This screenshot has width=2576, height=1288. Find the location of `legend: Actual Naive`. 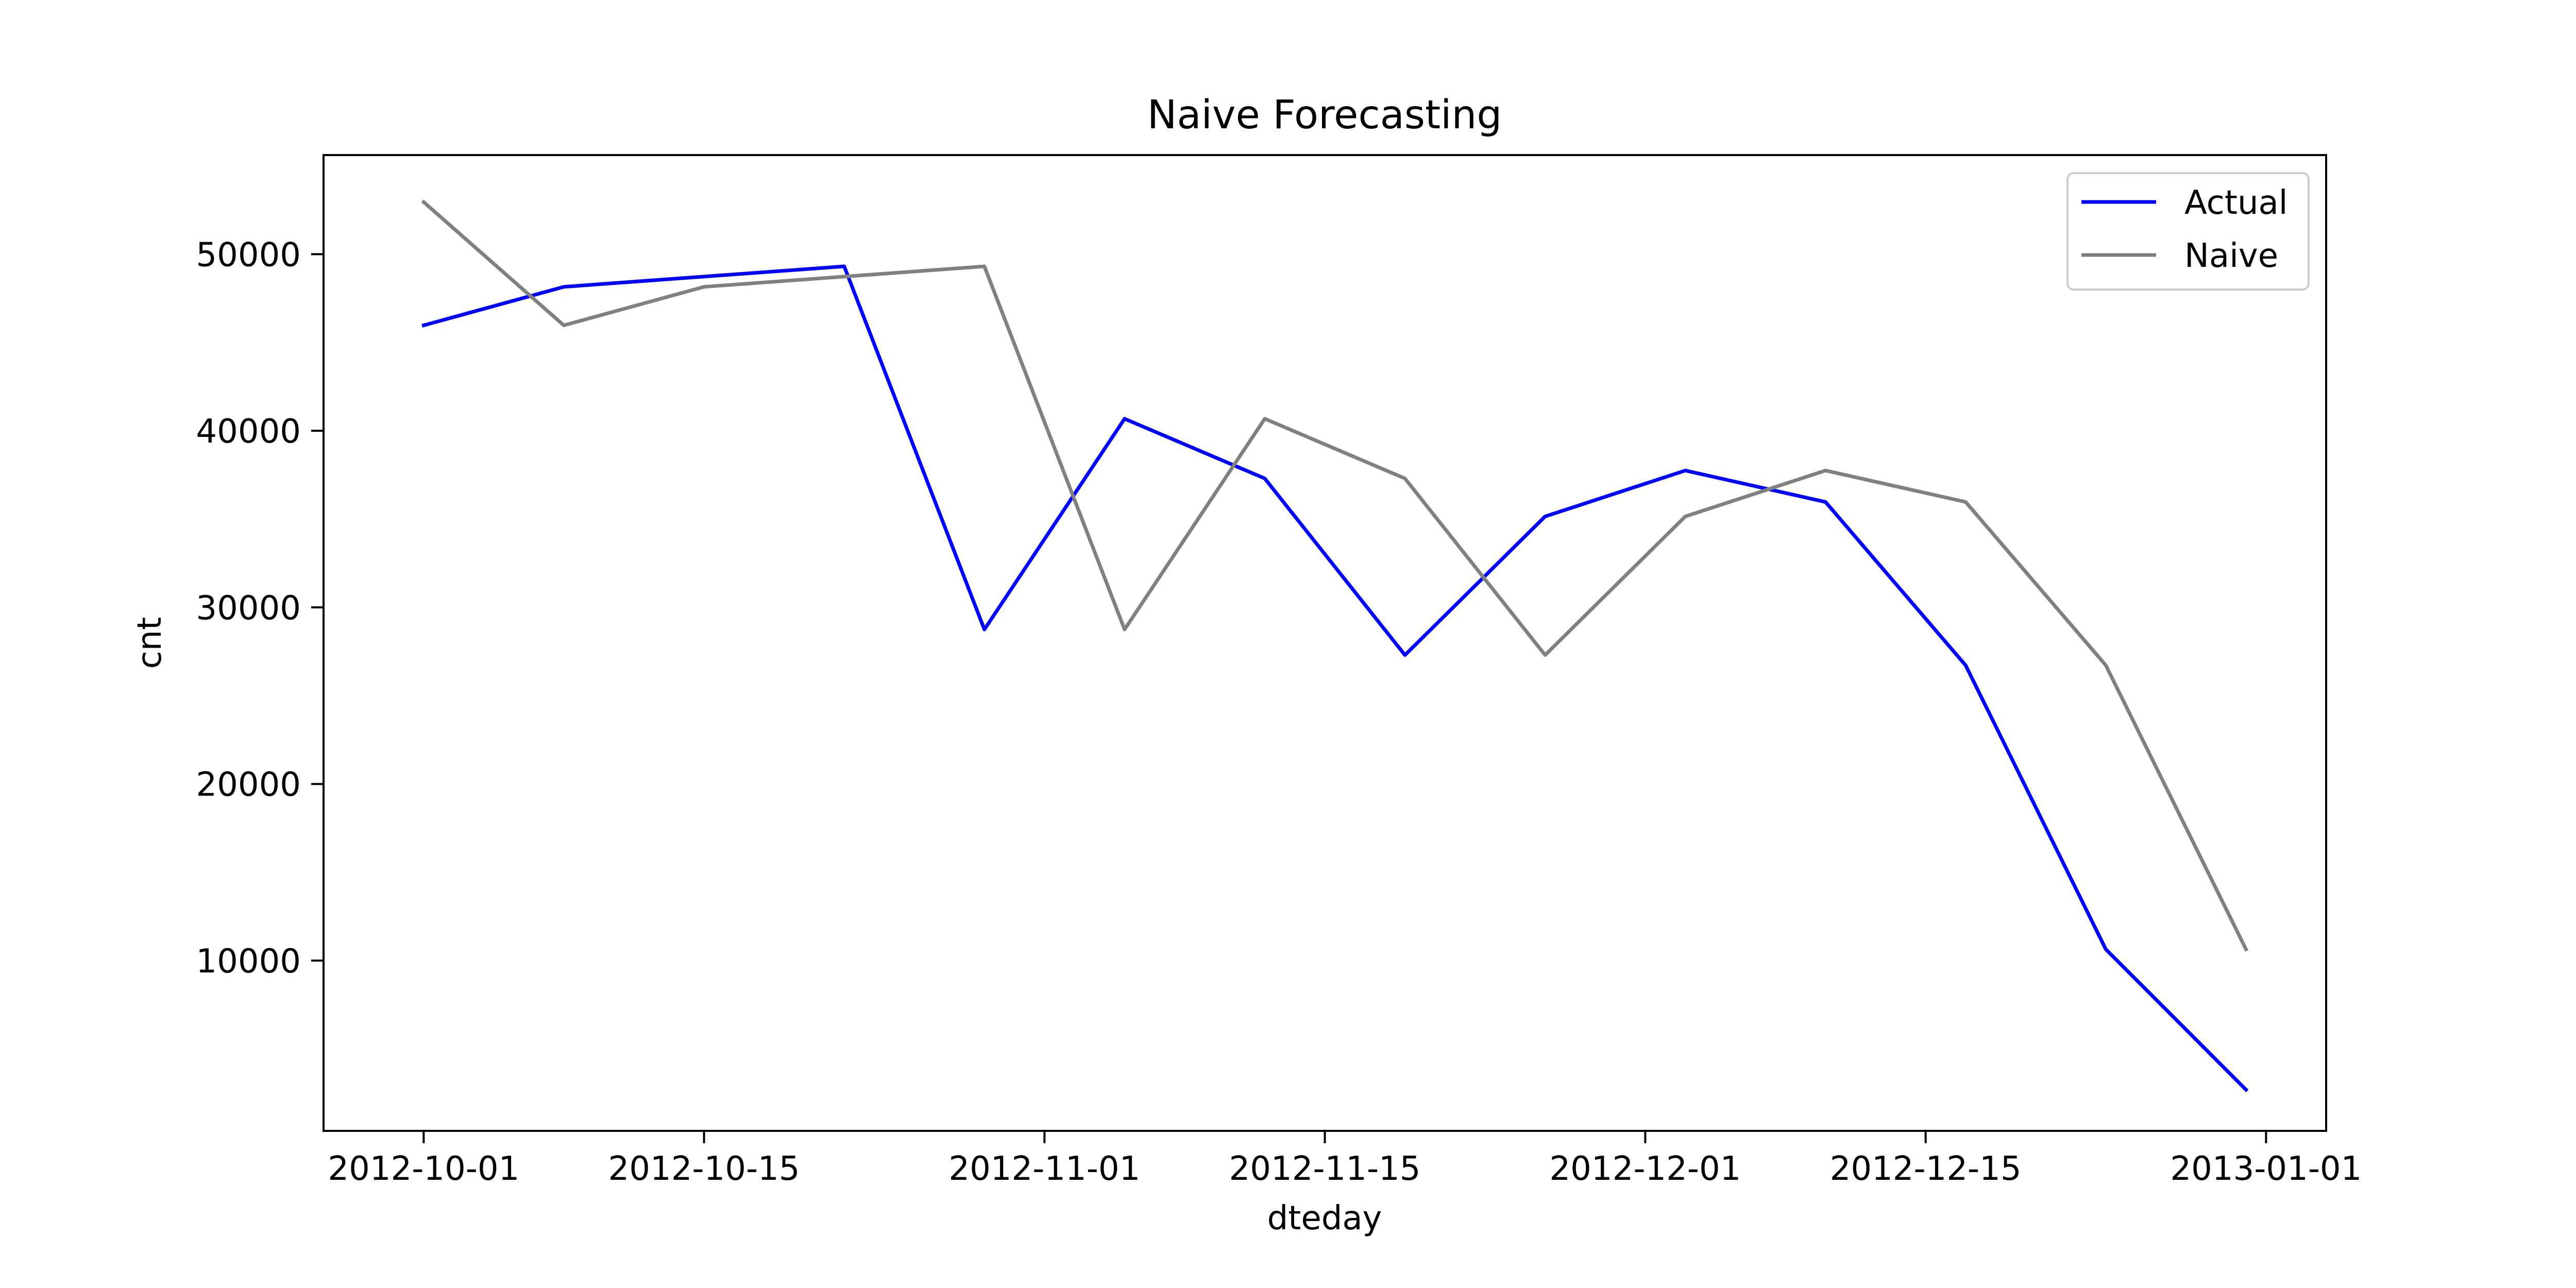

legend: Actual Naive is located at coordinates (2188, 231).